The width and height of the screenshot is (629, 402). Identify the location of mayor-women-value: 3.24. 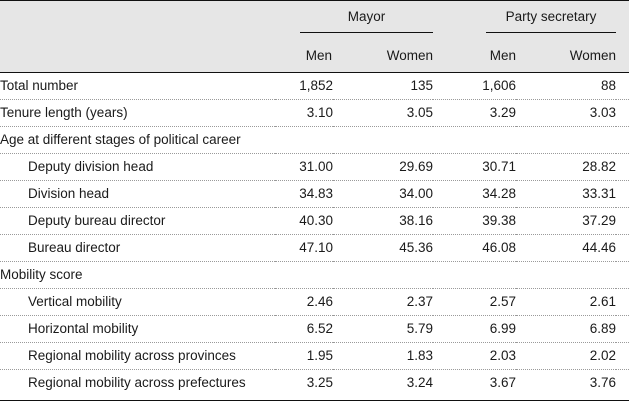
(419, 382).